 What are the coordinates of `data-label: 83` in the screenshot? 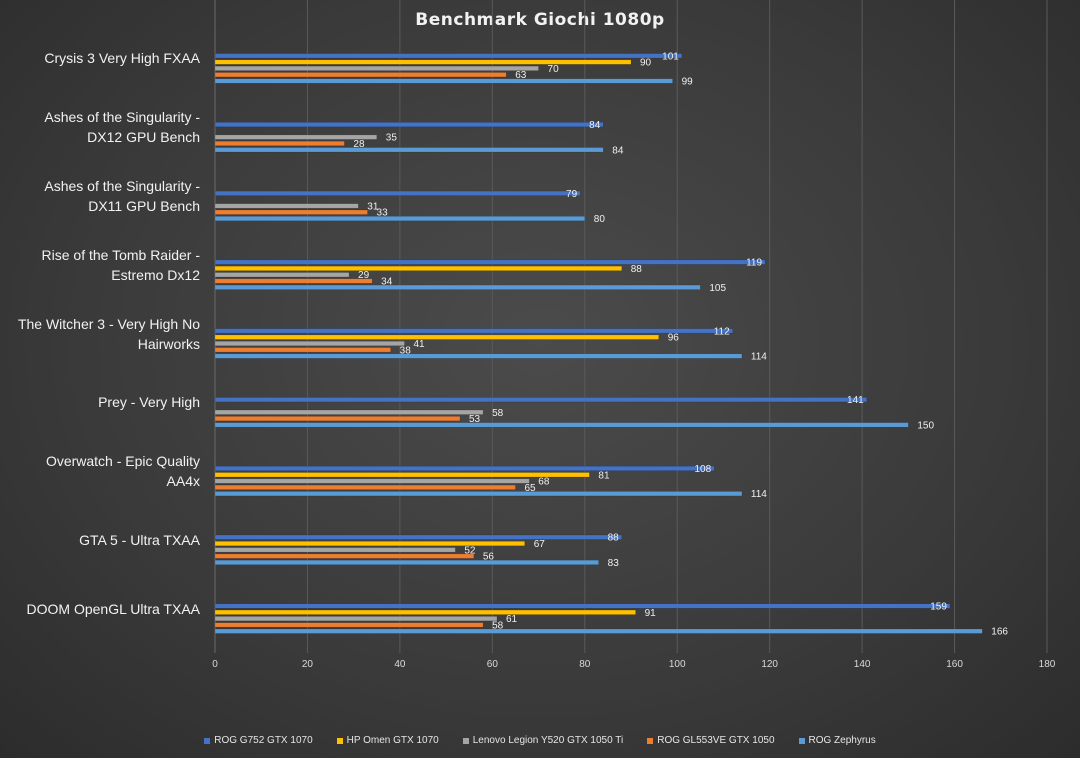 It's located at (614, 563).